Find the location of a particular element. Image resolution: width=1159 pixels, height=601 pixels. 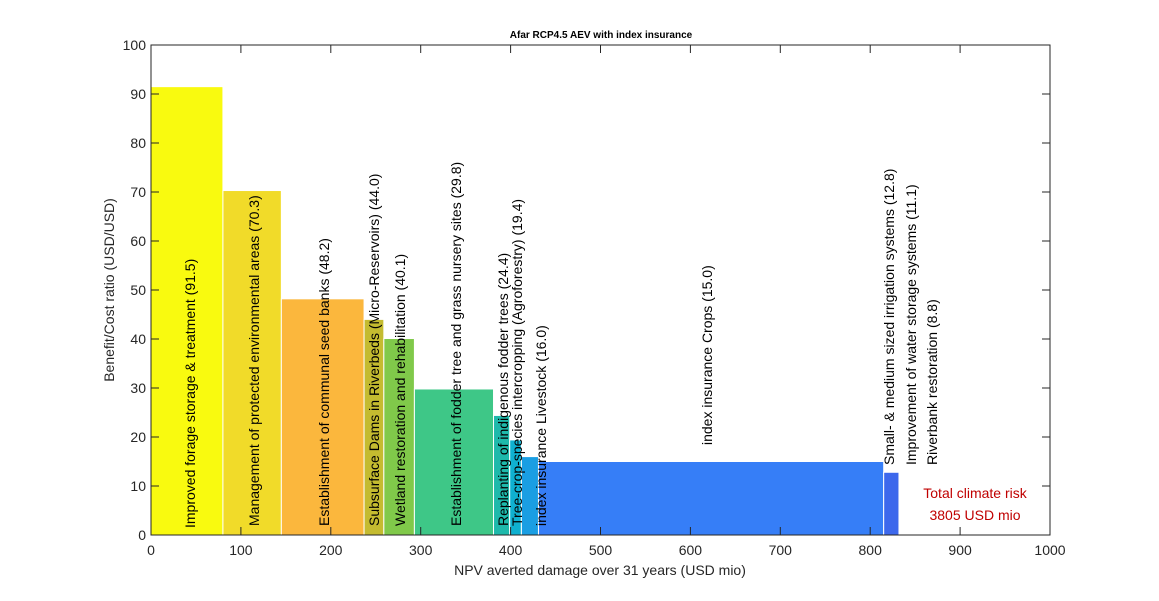

annotation-line-1: 3805 USD mio is located at coordinates (974, 515).